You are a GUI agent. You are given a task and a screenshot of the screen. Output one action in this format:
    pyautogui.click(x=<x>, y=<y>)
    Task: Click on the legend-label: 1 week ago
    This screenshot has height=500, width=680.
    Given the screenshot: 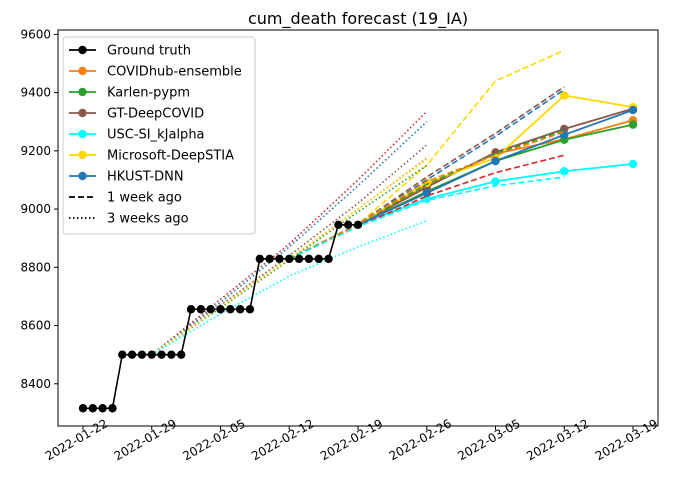 What is the action you would take?
    pyautogui.click(x=144, y=198)
    